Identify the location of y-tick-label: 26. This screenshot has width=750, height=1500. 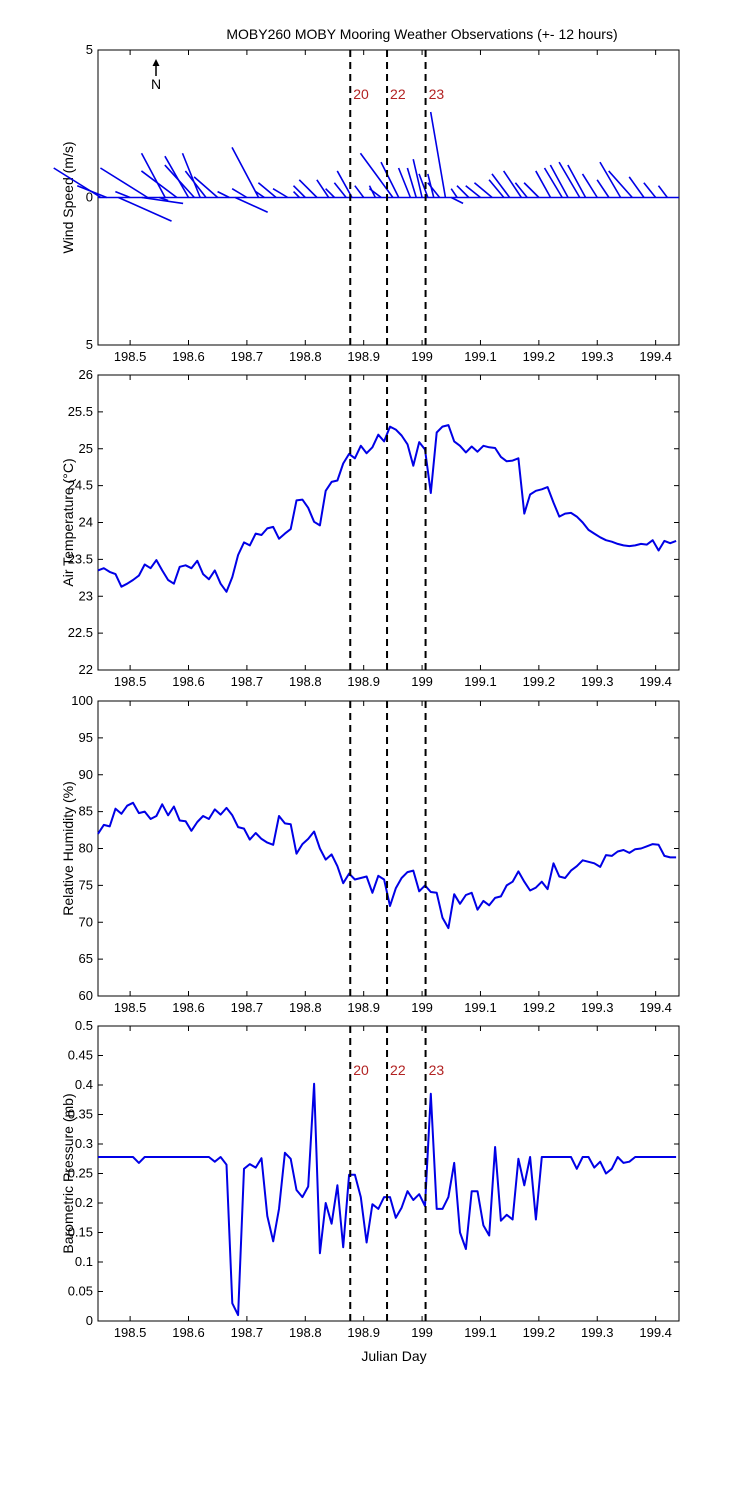
(86, 374).